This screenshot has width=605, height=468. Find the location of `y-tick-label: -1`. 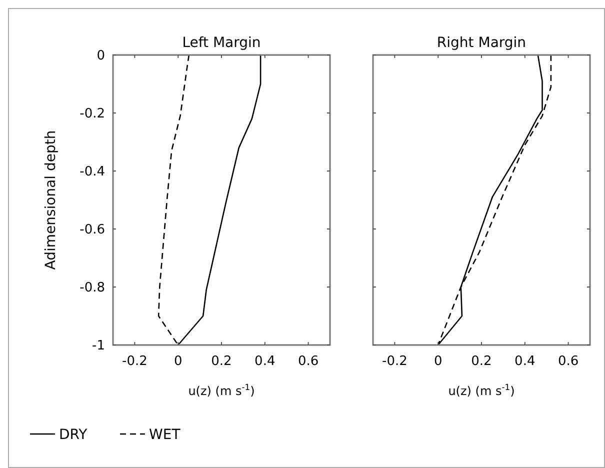

y-tick-label: -1 is located at coordinates (98, 346).